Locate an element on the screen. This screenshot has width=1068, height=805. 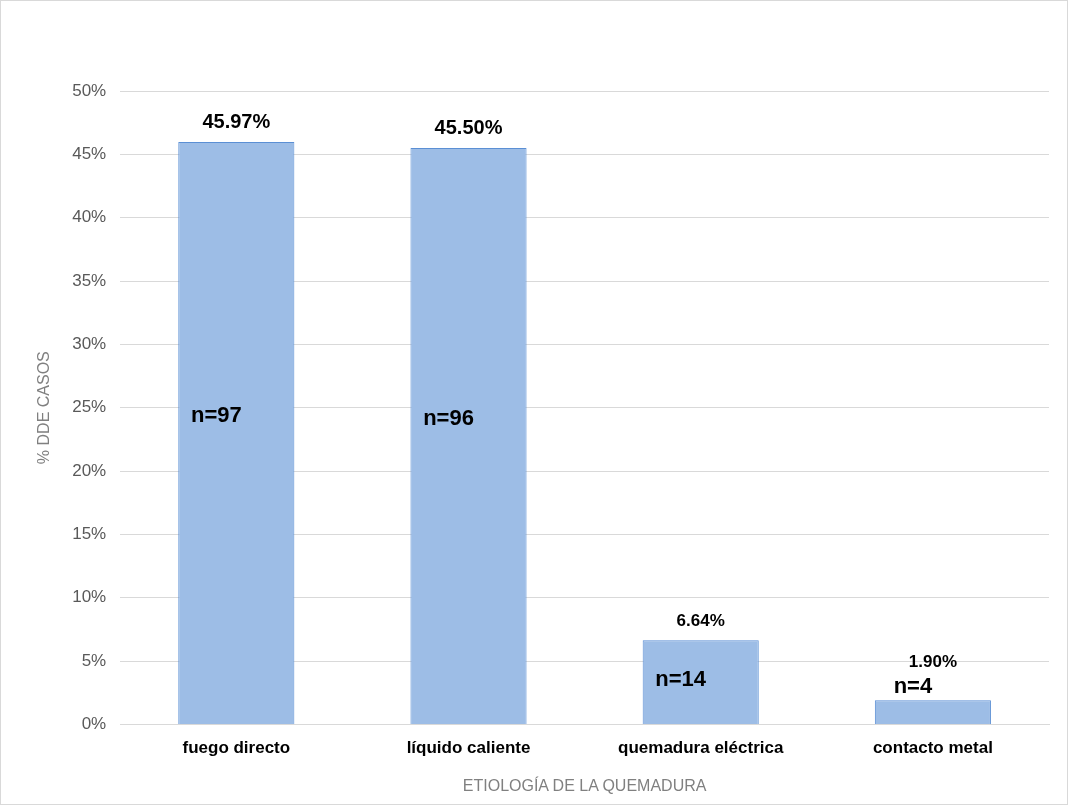
x-tick-label: contacto metal is located at coordinates (932, 748).